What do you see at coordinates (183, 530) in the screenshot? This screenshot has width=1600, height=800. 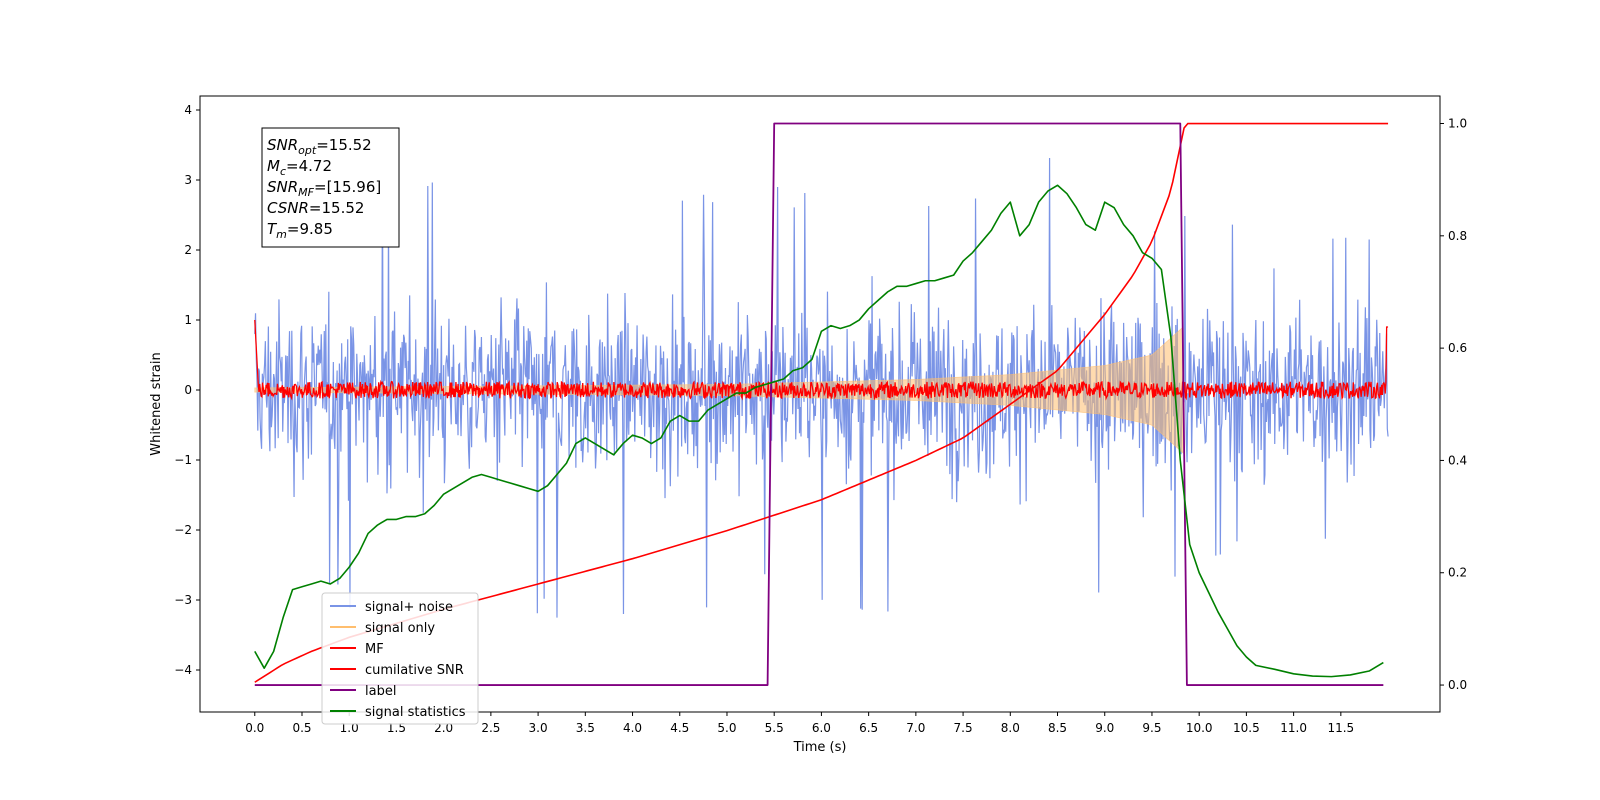 I see `y-tick-label: −2` at bounding box center [183, 530].